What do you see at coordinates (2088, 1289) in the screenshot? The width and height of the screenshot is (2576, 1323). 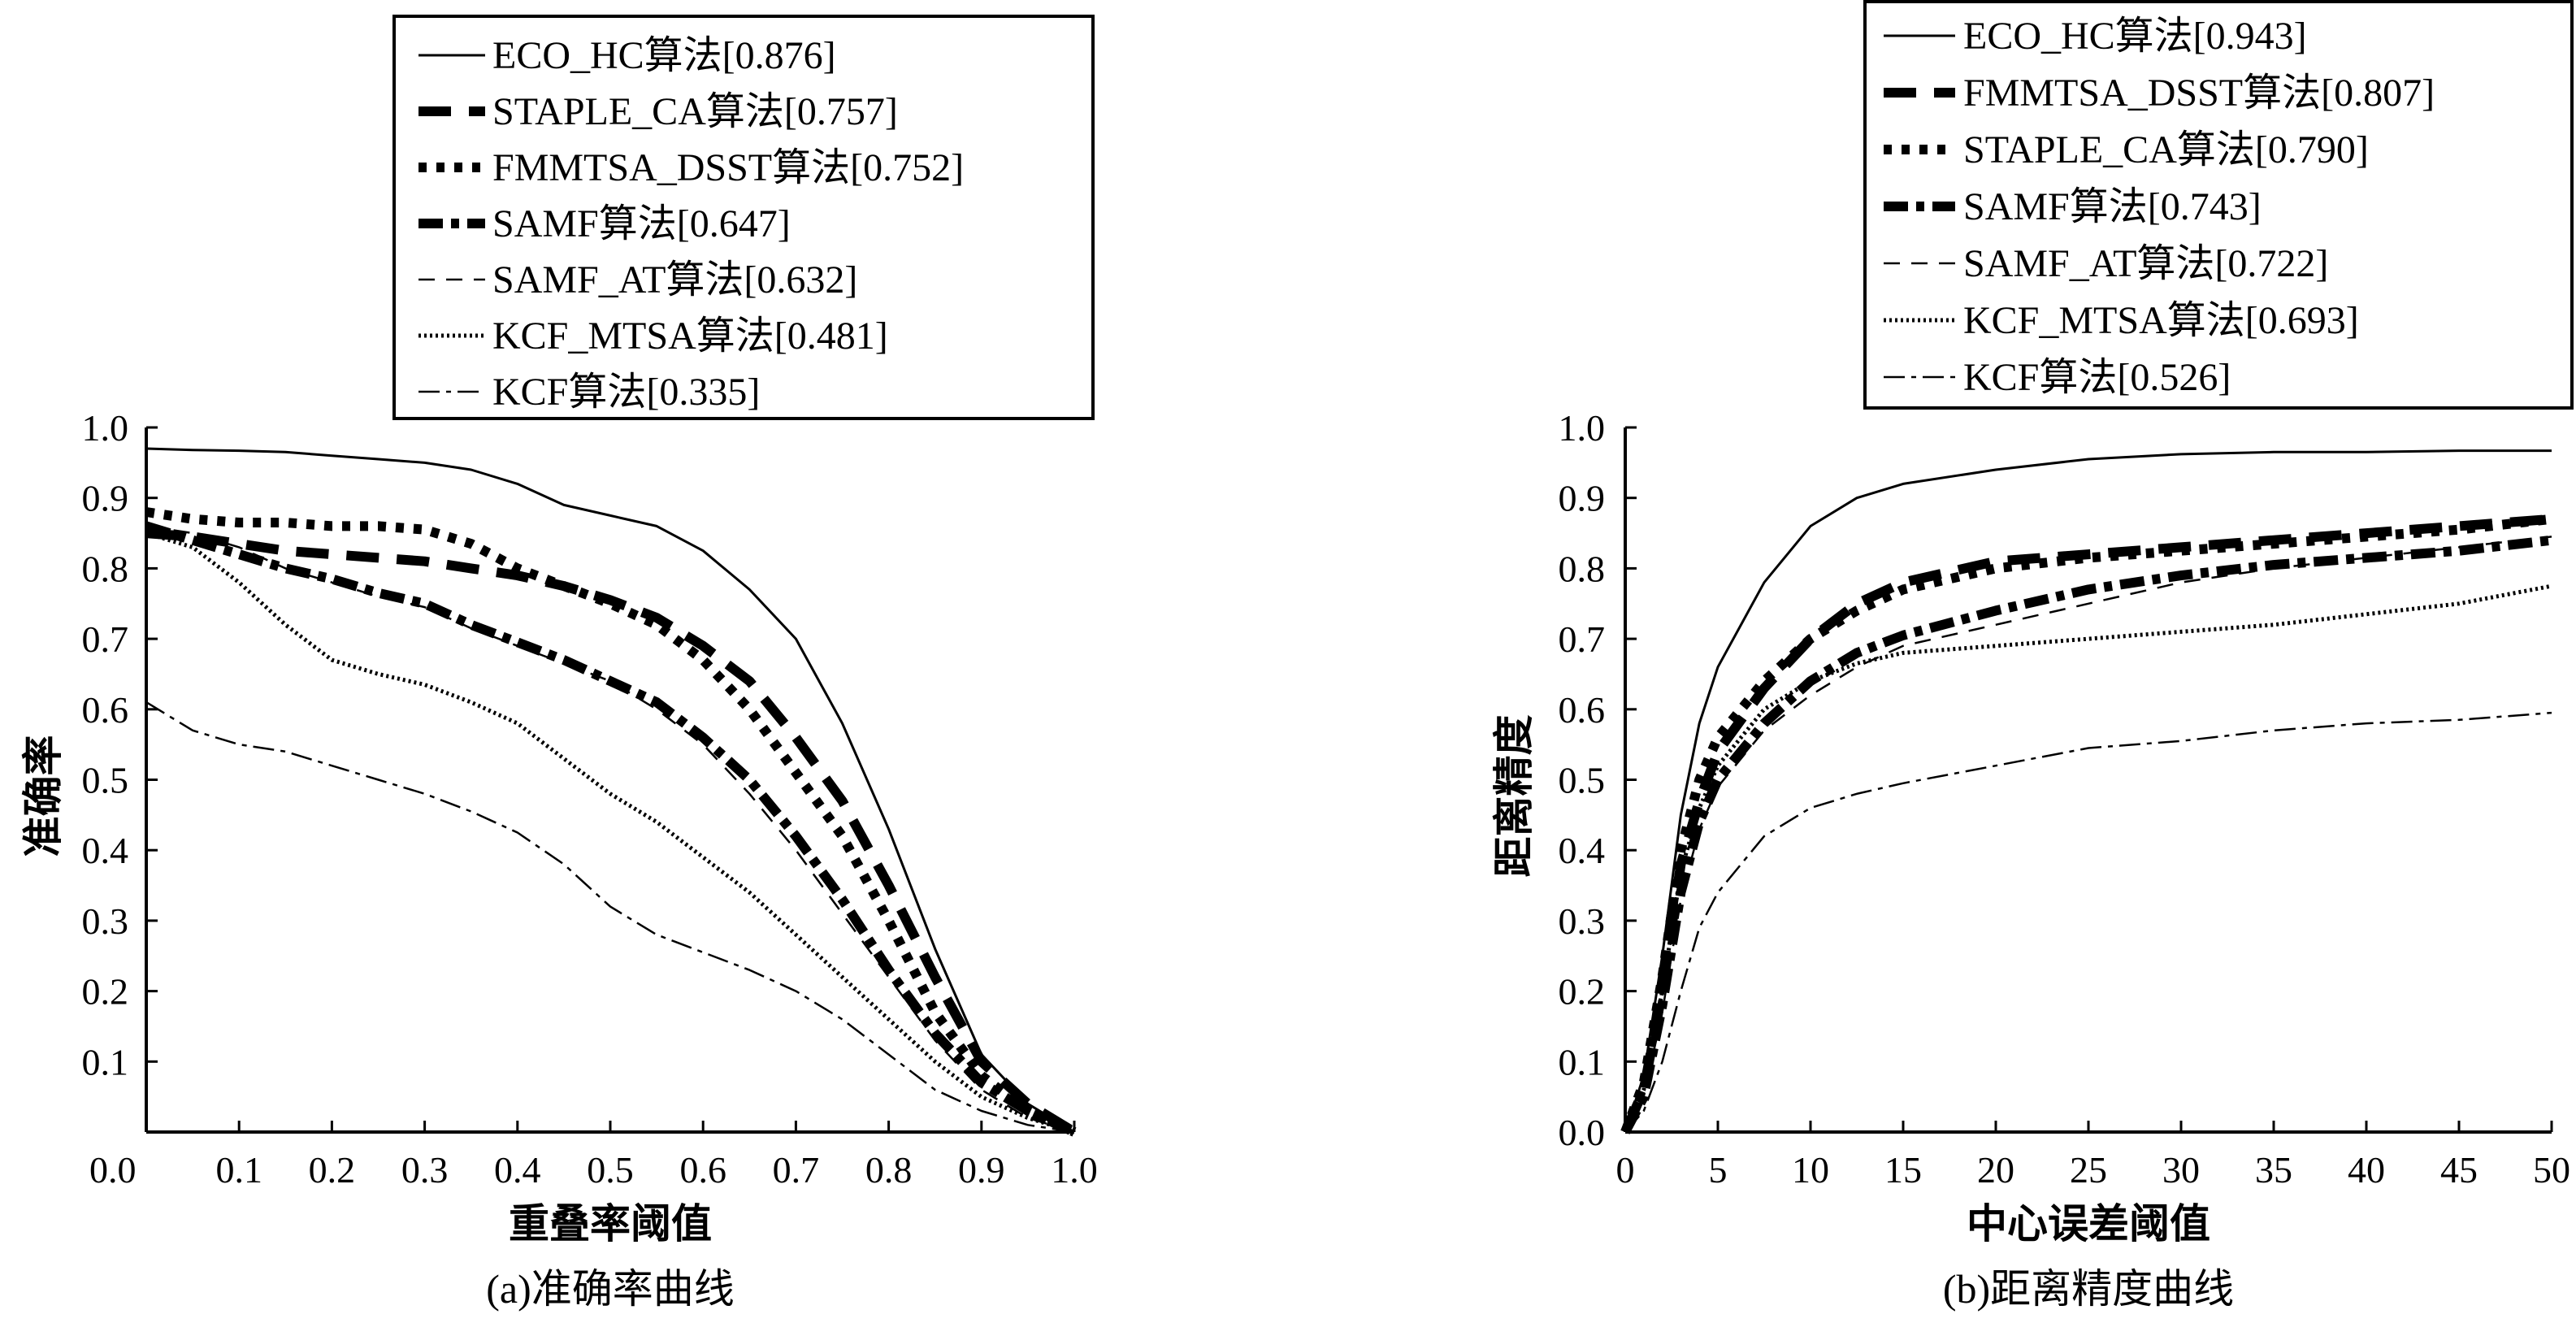 I see `chart-caption: (b)距离精度曲线` at bounding box center [2088, 1289].